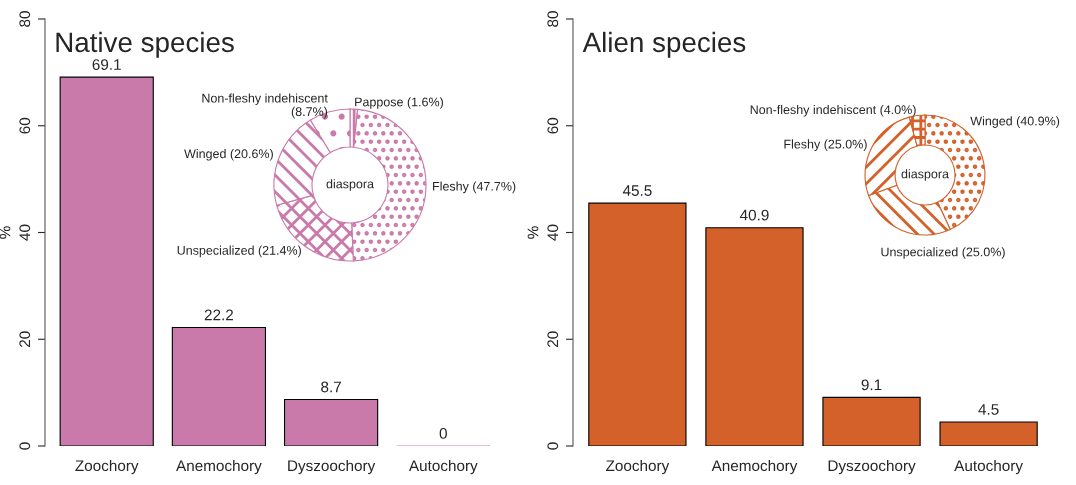 This screenshot has width=1076, height=485. I want to click on chart-title: Native species, so click(145, 44).